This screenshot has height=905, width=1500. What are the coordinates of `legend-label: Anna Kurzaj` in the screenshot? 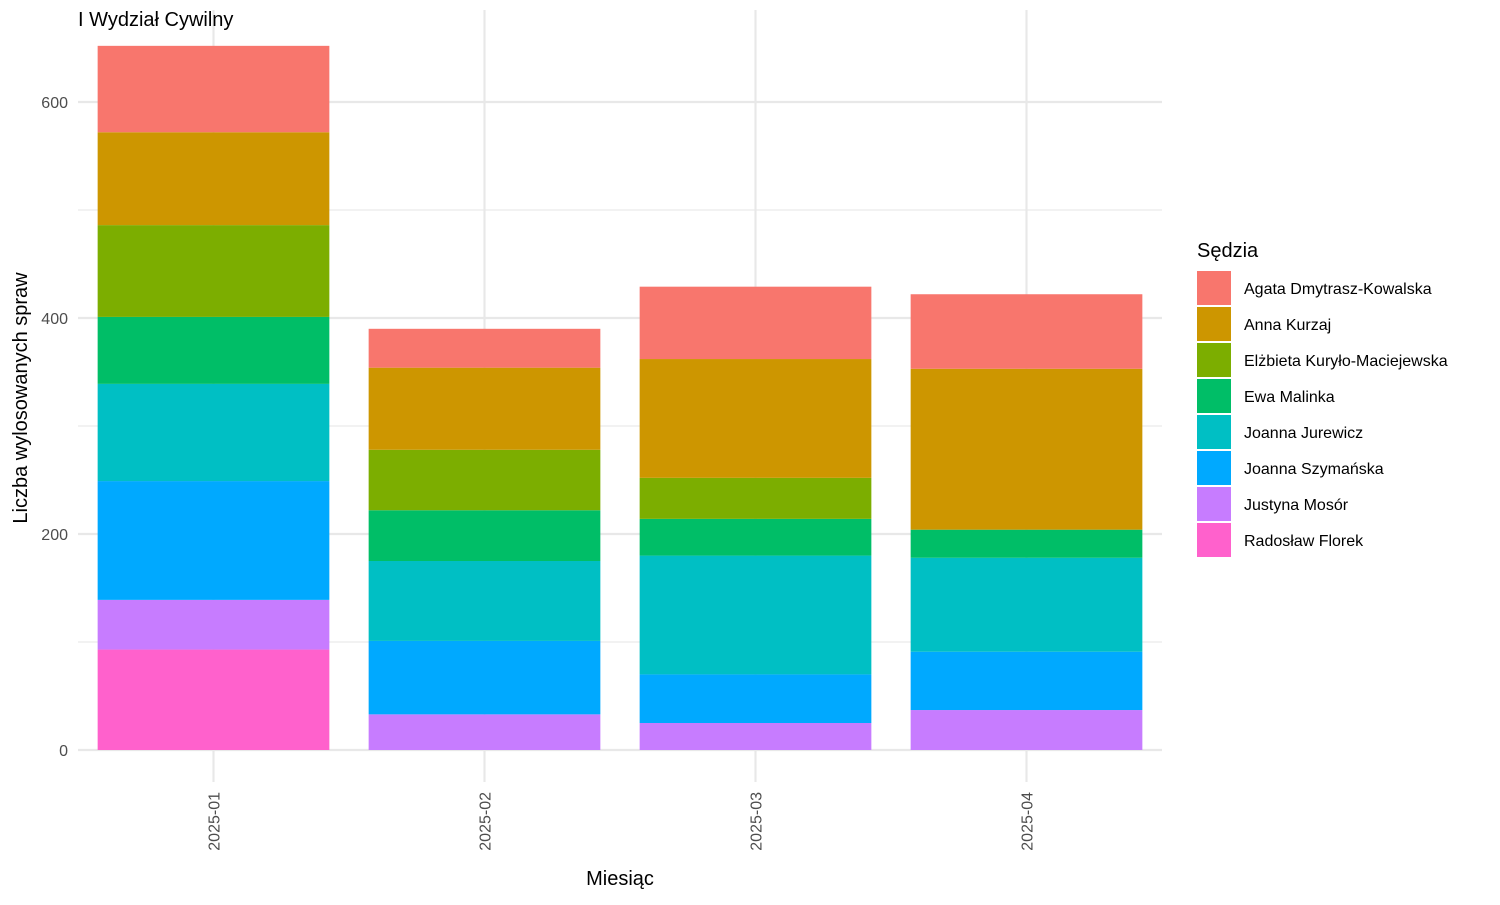 It's located at (1287, 325).